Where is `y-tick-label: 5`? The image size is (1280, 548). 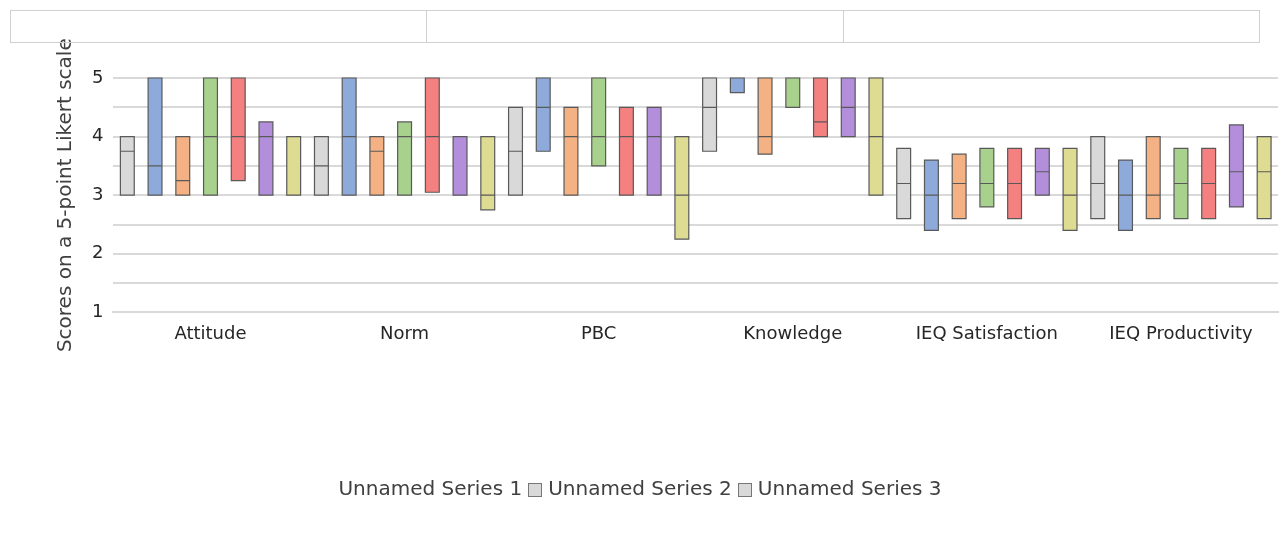
y-tick-label: 5 is located at coordinates (98, 76).